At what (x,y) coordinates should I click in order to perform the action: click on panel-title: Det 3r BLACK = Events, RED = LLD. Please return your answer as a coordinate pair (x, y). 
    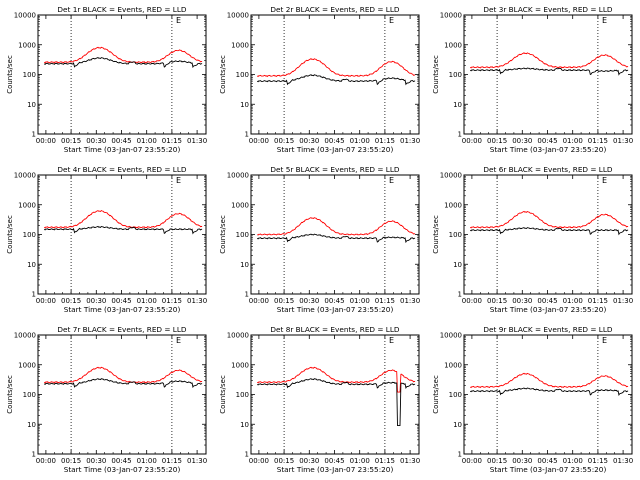
    Looking at the image, I should click on (548, 9).